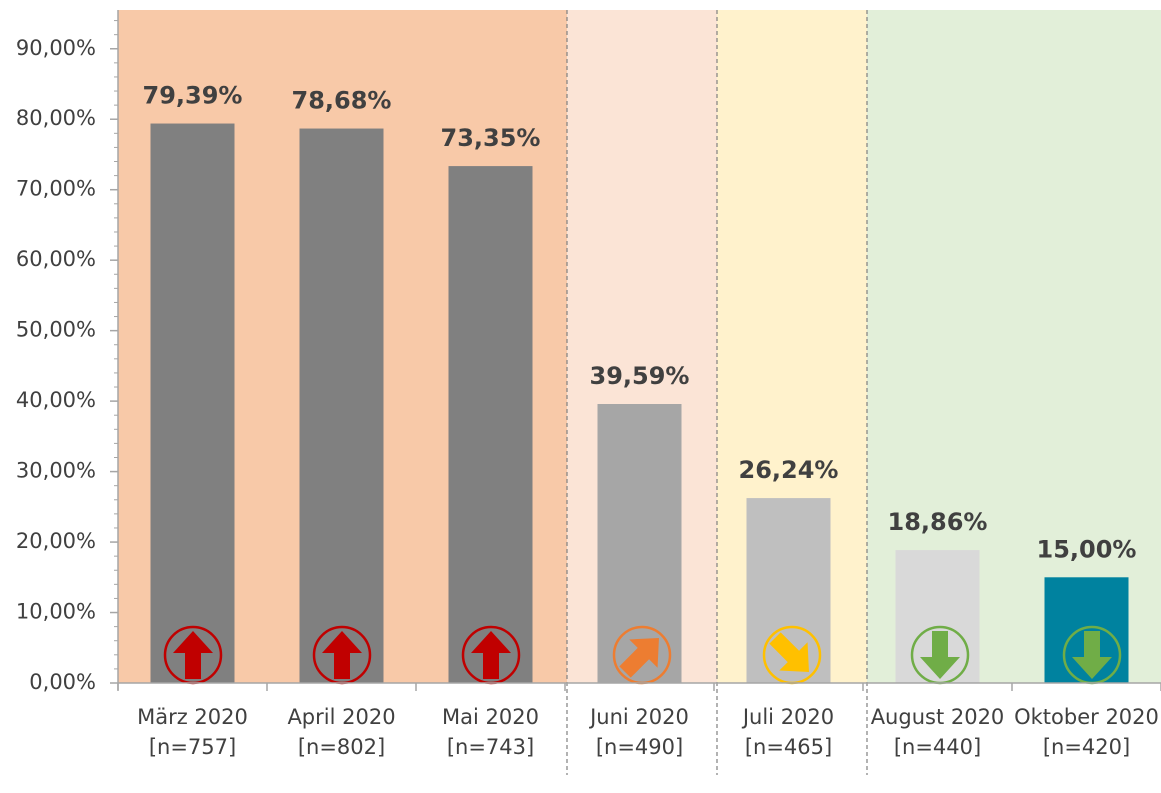  Describe the element at coordinates (62, 682) in the screenshot. I see `y-tick-label: 0,00%` at that location.